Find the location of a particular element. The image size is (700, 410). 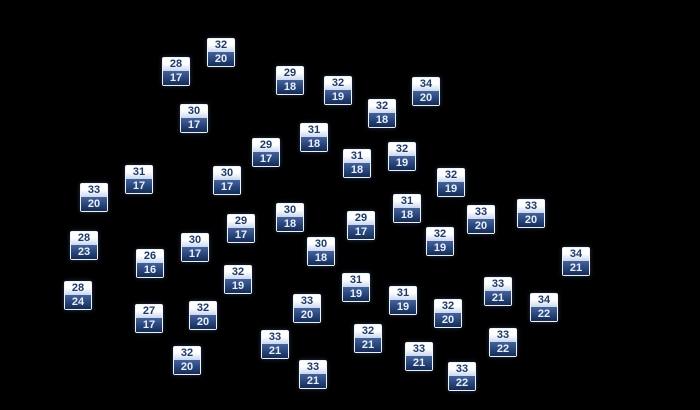

temperature-station-label: 32 21 is located at coordinates (368, 338).